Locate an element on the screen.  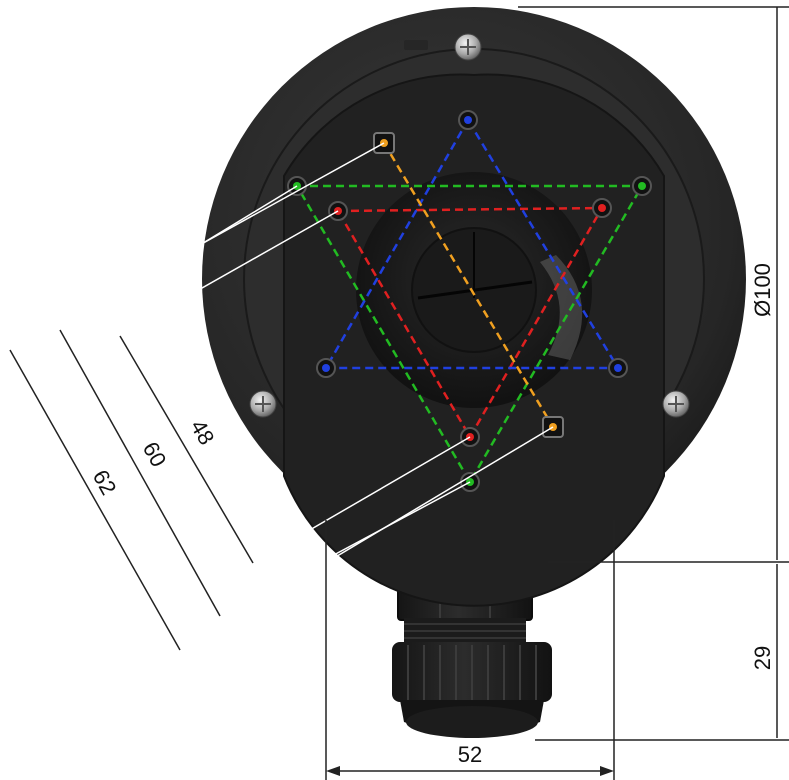
cable-entry is located at coordinates (474, 290).